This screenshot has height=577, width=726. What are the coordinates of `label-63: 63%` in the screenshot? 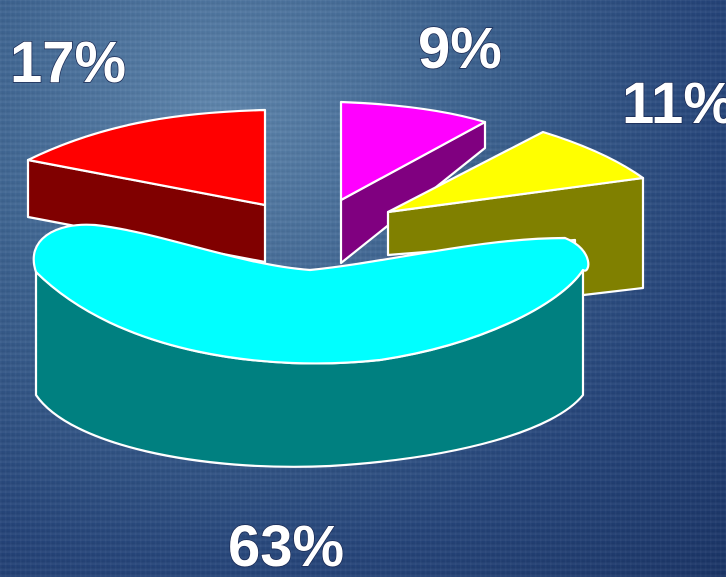 It's located at (286, 545).